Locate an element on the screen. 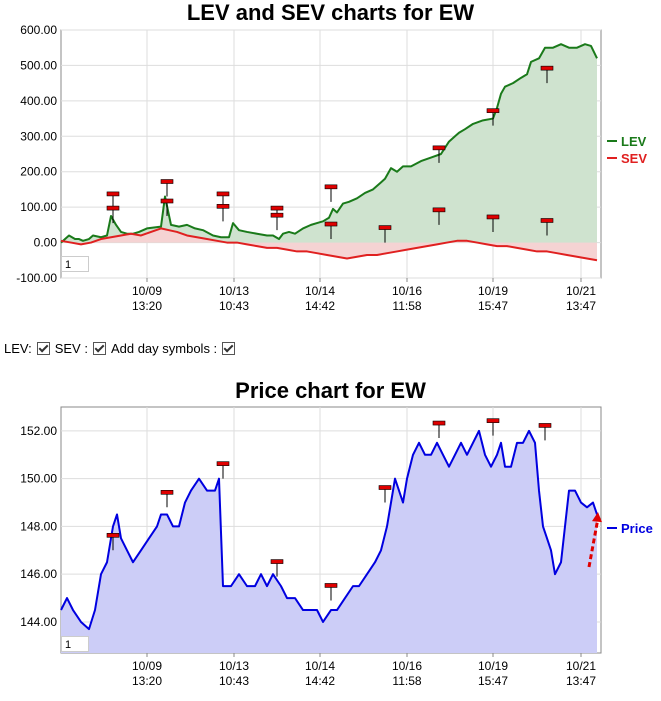  series-line-sev is located at coordinates (329, 244).